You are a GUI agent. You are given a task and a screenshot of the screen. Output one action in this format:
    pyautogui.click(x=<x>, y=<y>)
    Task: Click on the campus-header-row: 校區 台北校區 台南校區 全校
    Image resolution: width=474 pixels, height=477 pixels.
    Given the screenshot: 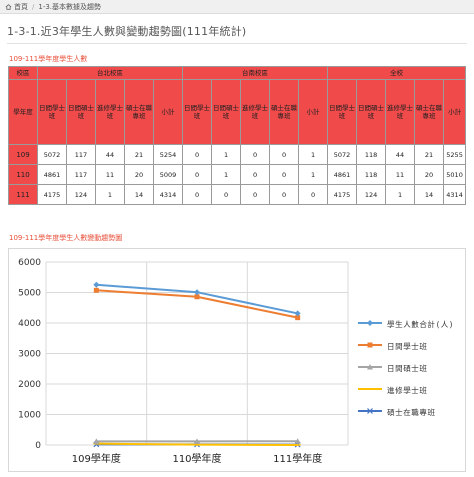 What is the action you would take?
    pyautogui.click(x=237, y=73)
    